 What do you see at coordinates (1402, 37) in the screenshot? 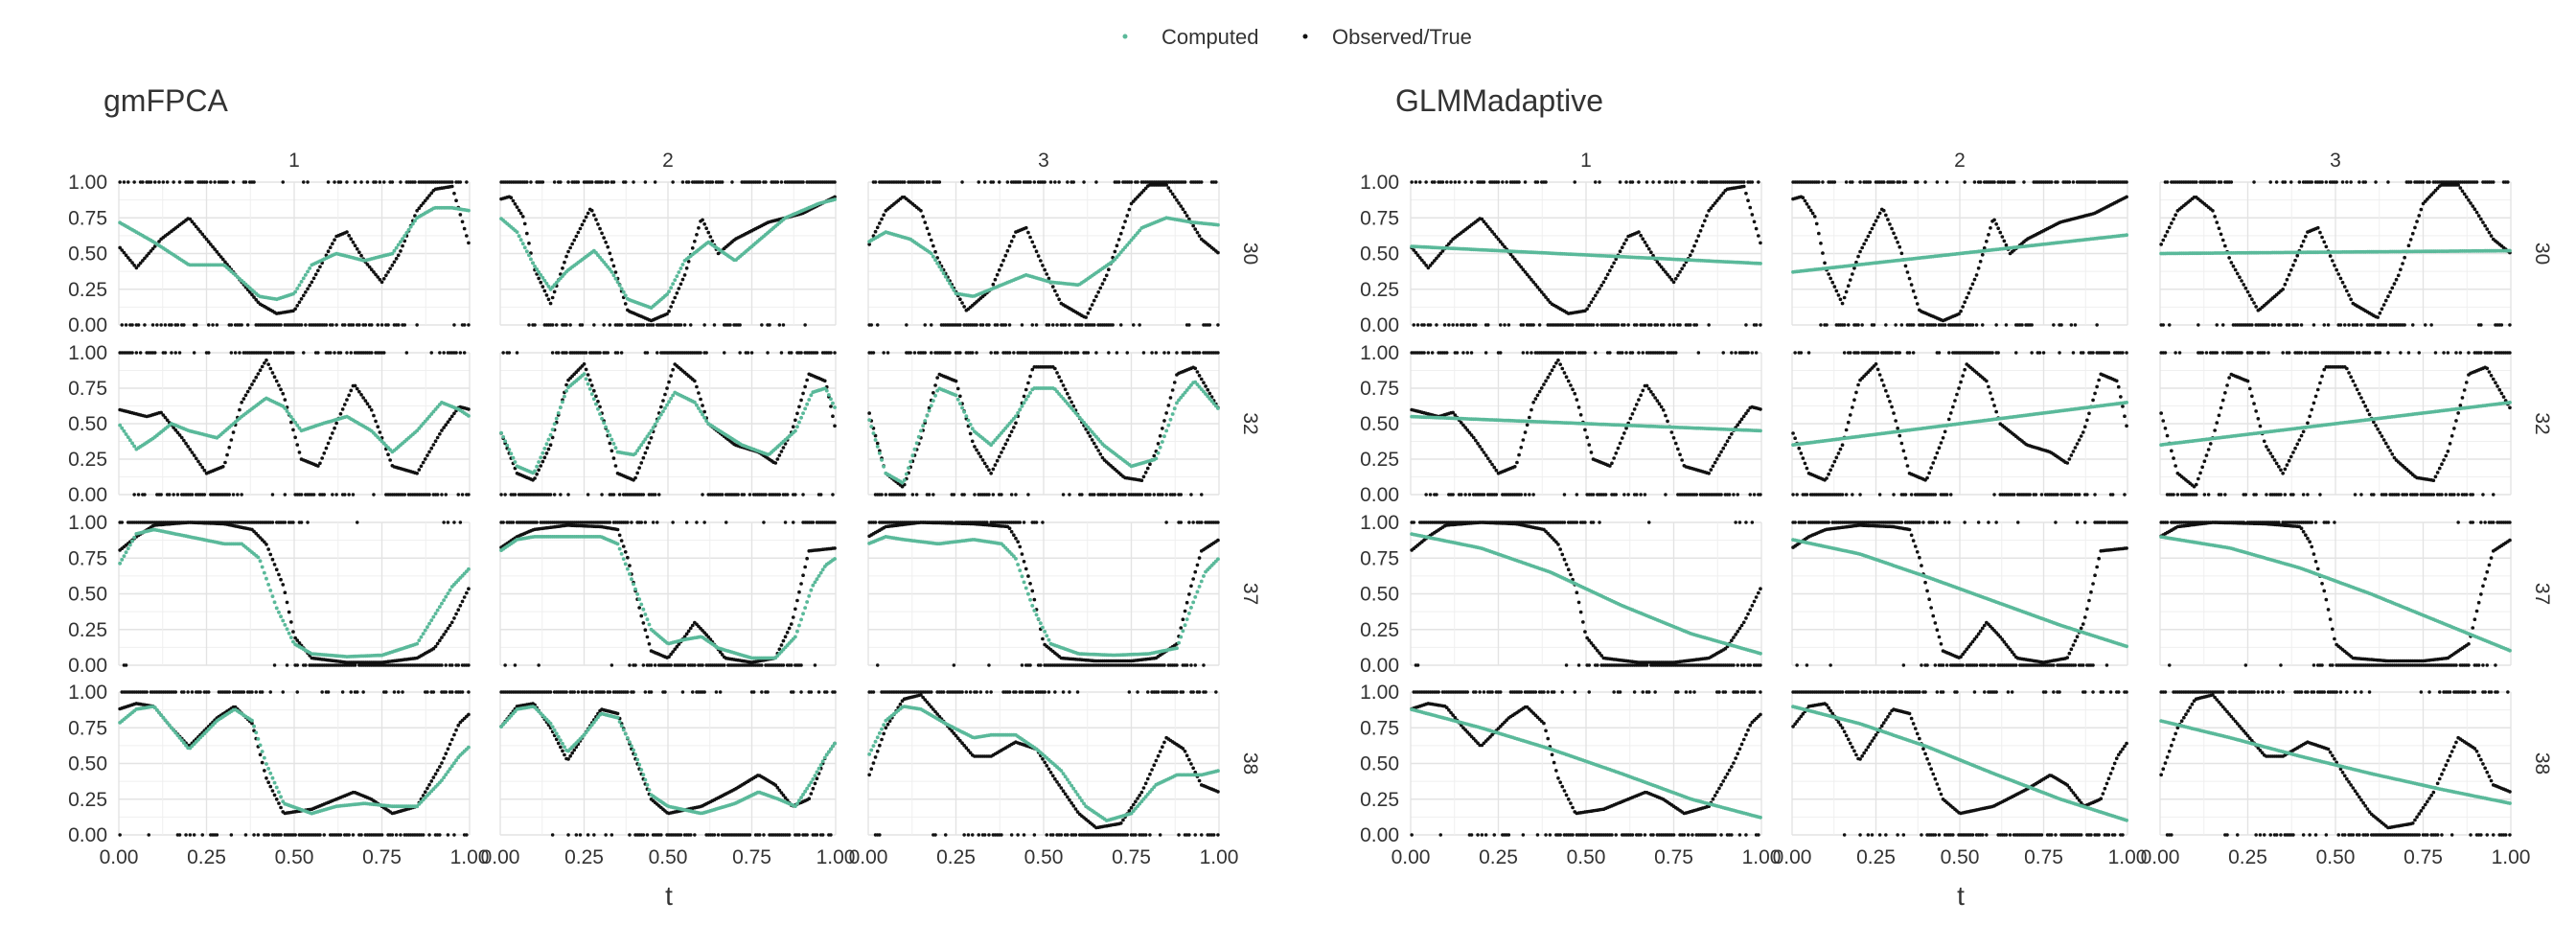
I see `legend-observed-label: Observed/True` at bounding box center [1402, 37].